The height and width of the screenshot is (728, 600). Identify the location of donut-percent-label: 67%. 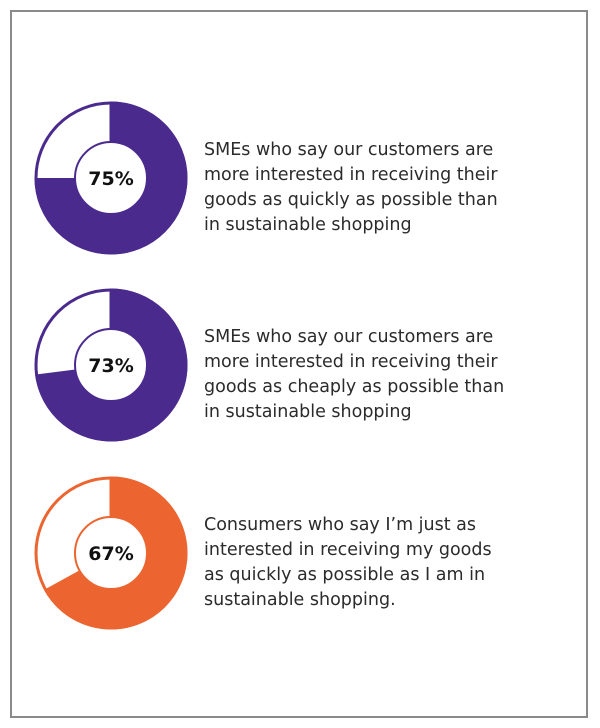
(110, 554).